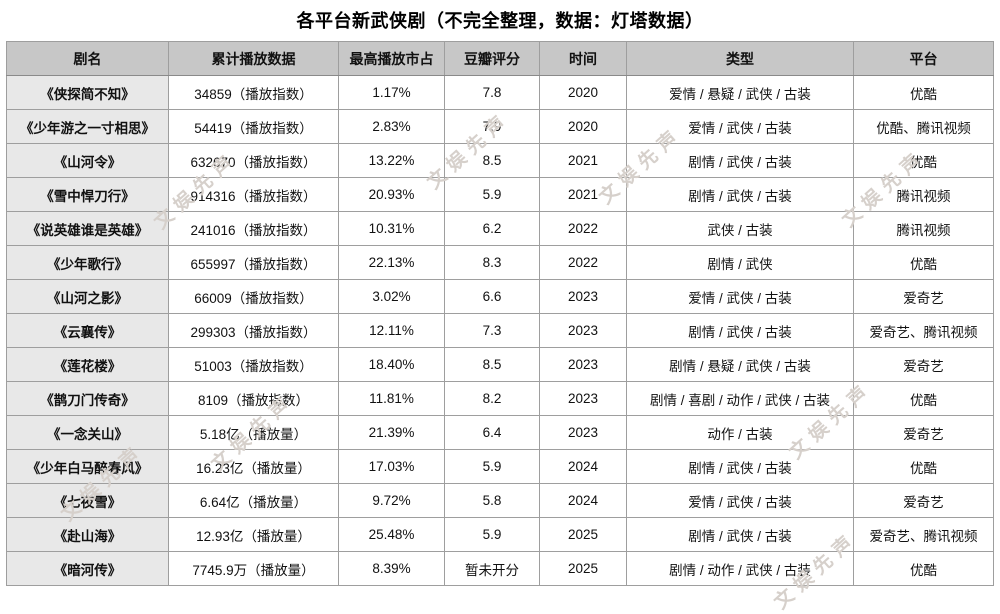 This screenshot has width=1000, height=614. What do you see at coordinates (923, 58) in the screenshot?
I see `col-header-platform: 平台` at bounding box center [923, 58].